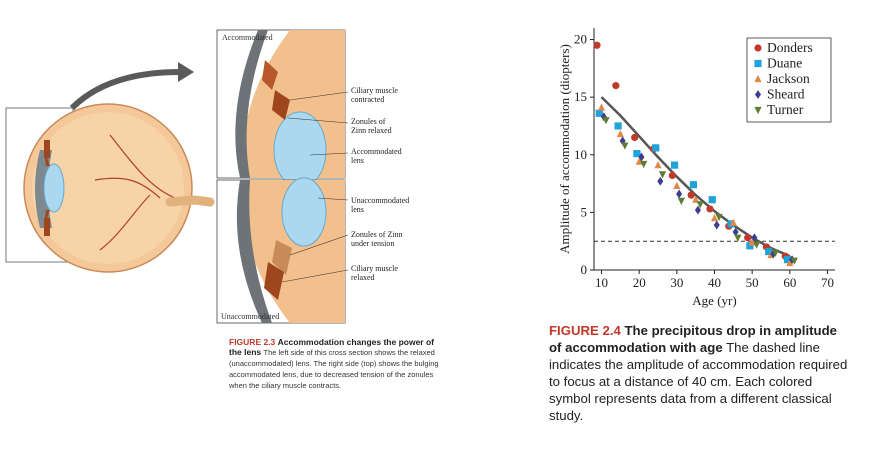  What do you see at coordinates (790, 47) in the screenshot?
I see `legend-label-donders: Donders` at bounding box center [790, 47].